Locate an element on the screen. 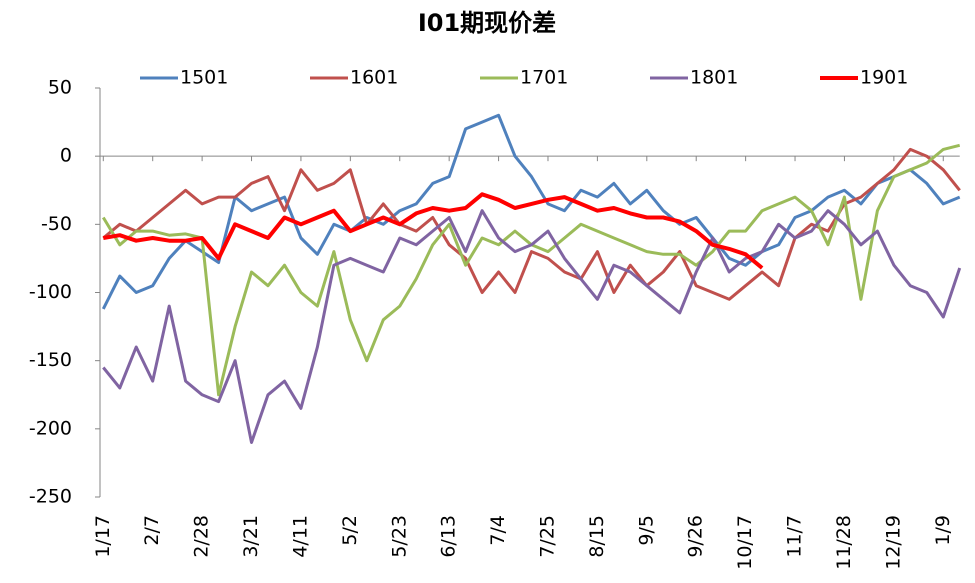 The width and height of the screenshot is (975, 583). x-tick-label: 1/17 is located at coordinates (103, 536).